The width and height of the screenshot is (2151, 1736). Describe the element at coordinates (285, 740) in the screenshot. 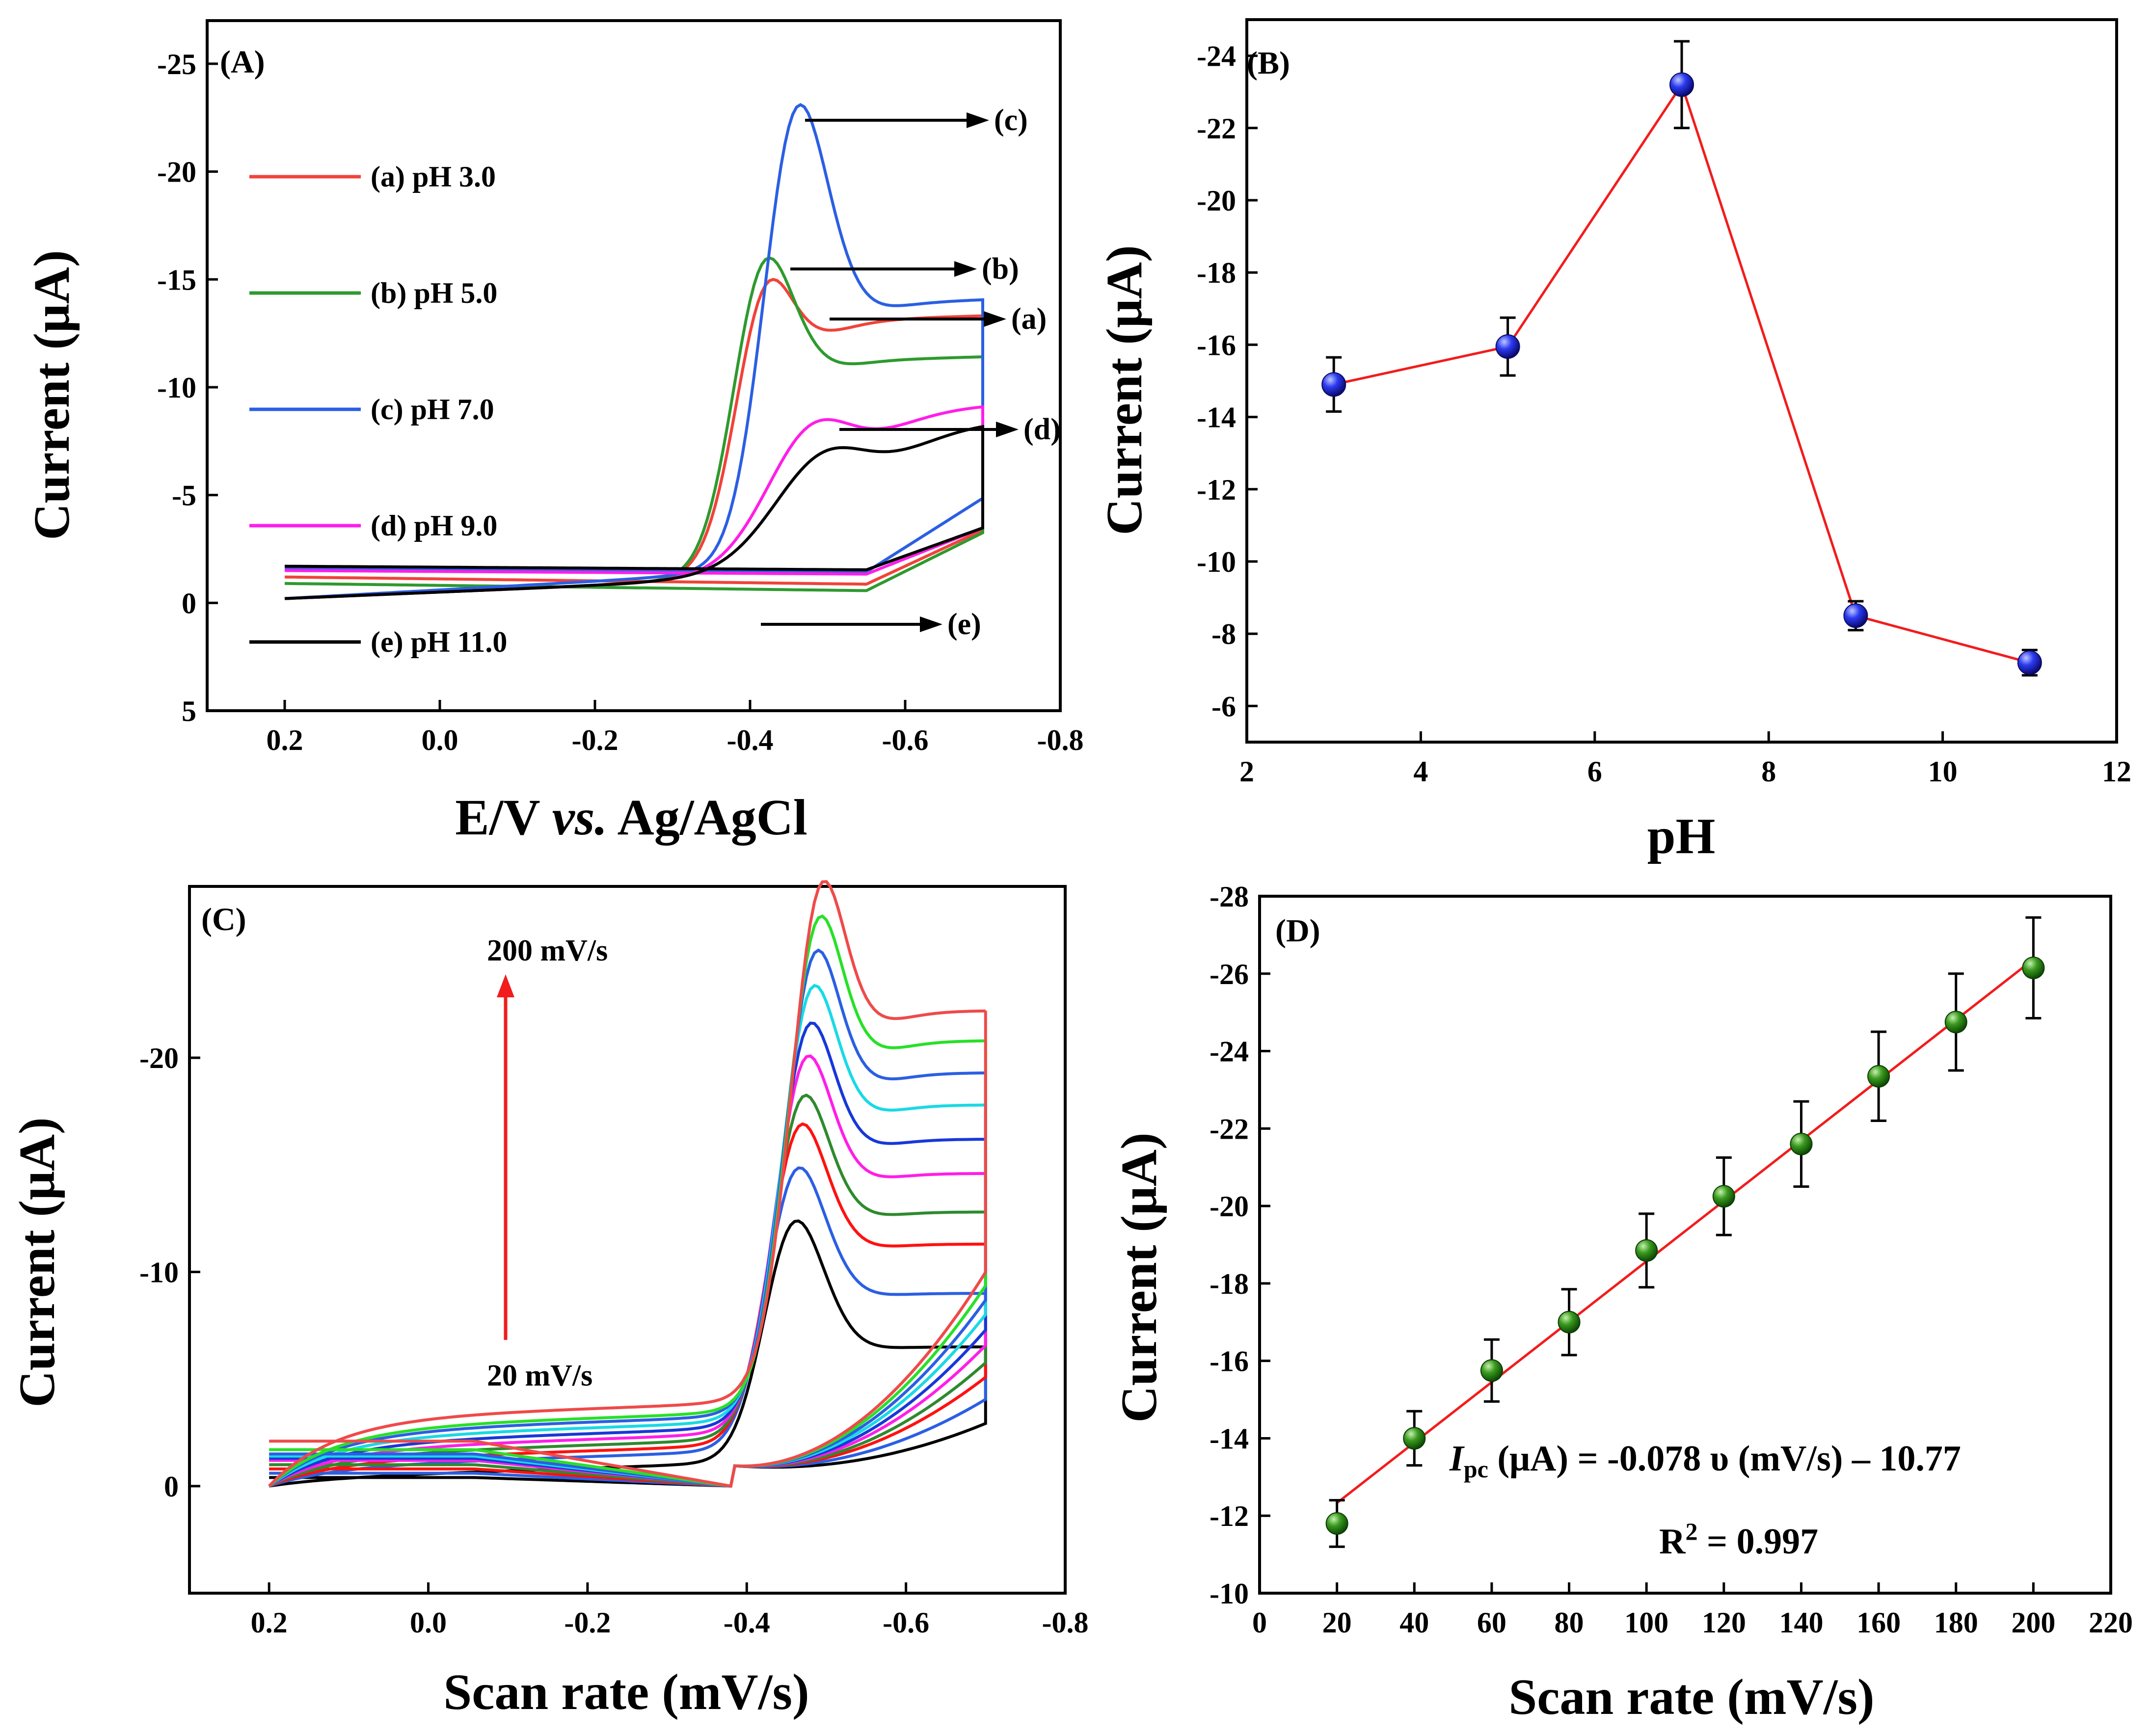

I see `panel-a-x-tick-label: 0.2` at that location.